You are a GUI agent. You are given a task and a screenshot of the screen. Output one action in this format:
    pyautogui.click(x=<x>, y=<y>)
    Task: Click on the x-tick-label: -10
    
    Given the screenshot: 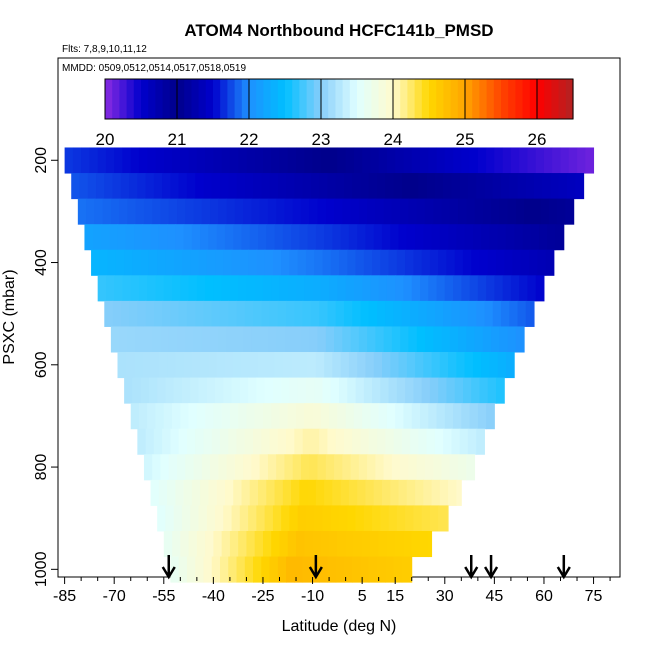 What is the action you would take?
    pyautogui.click(x=312, y=596)
    